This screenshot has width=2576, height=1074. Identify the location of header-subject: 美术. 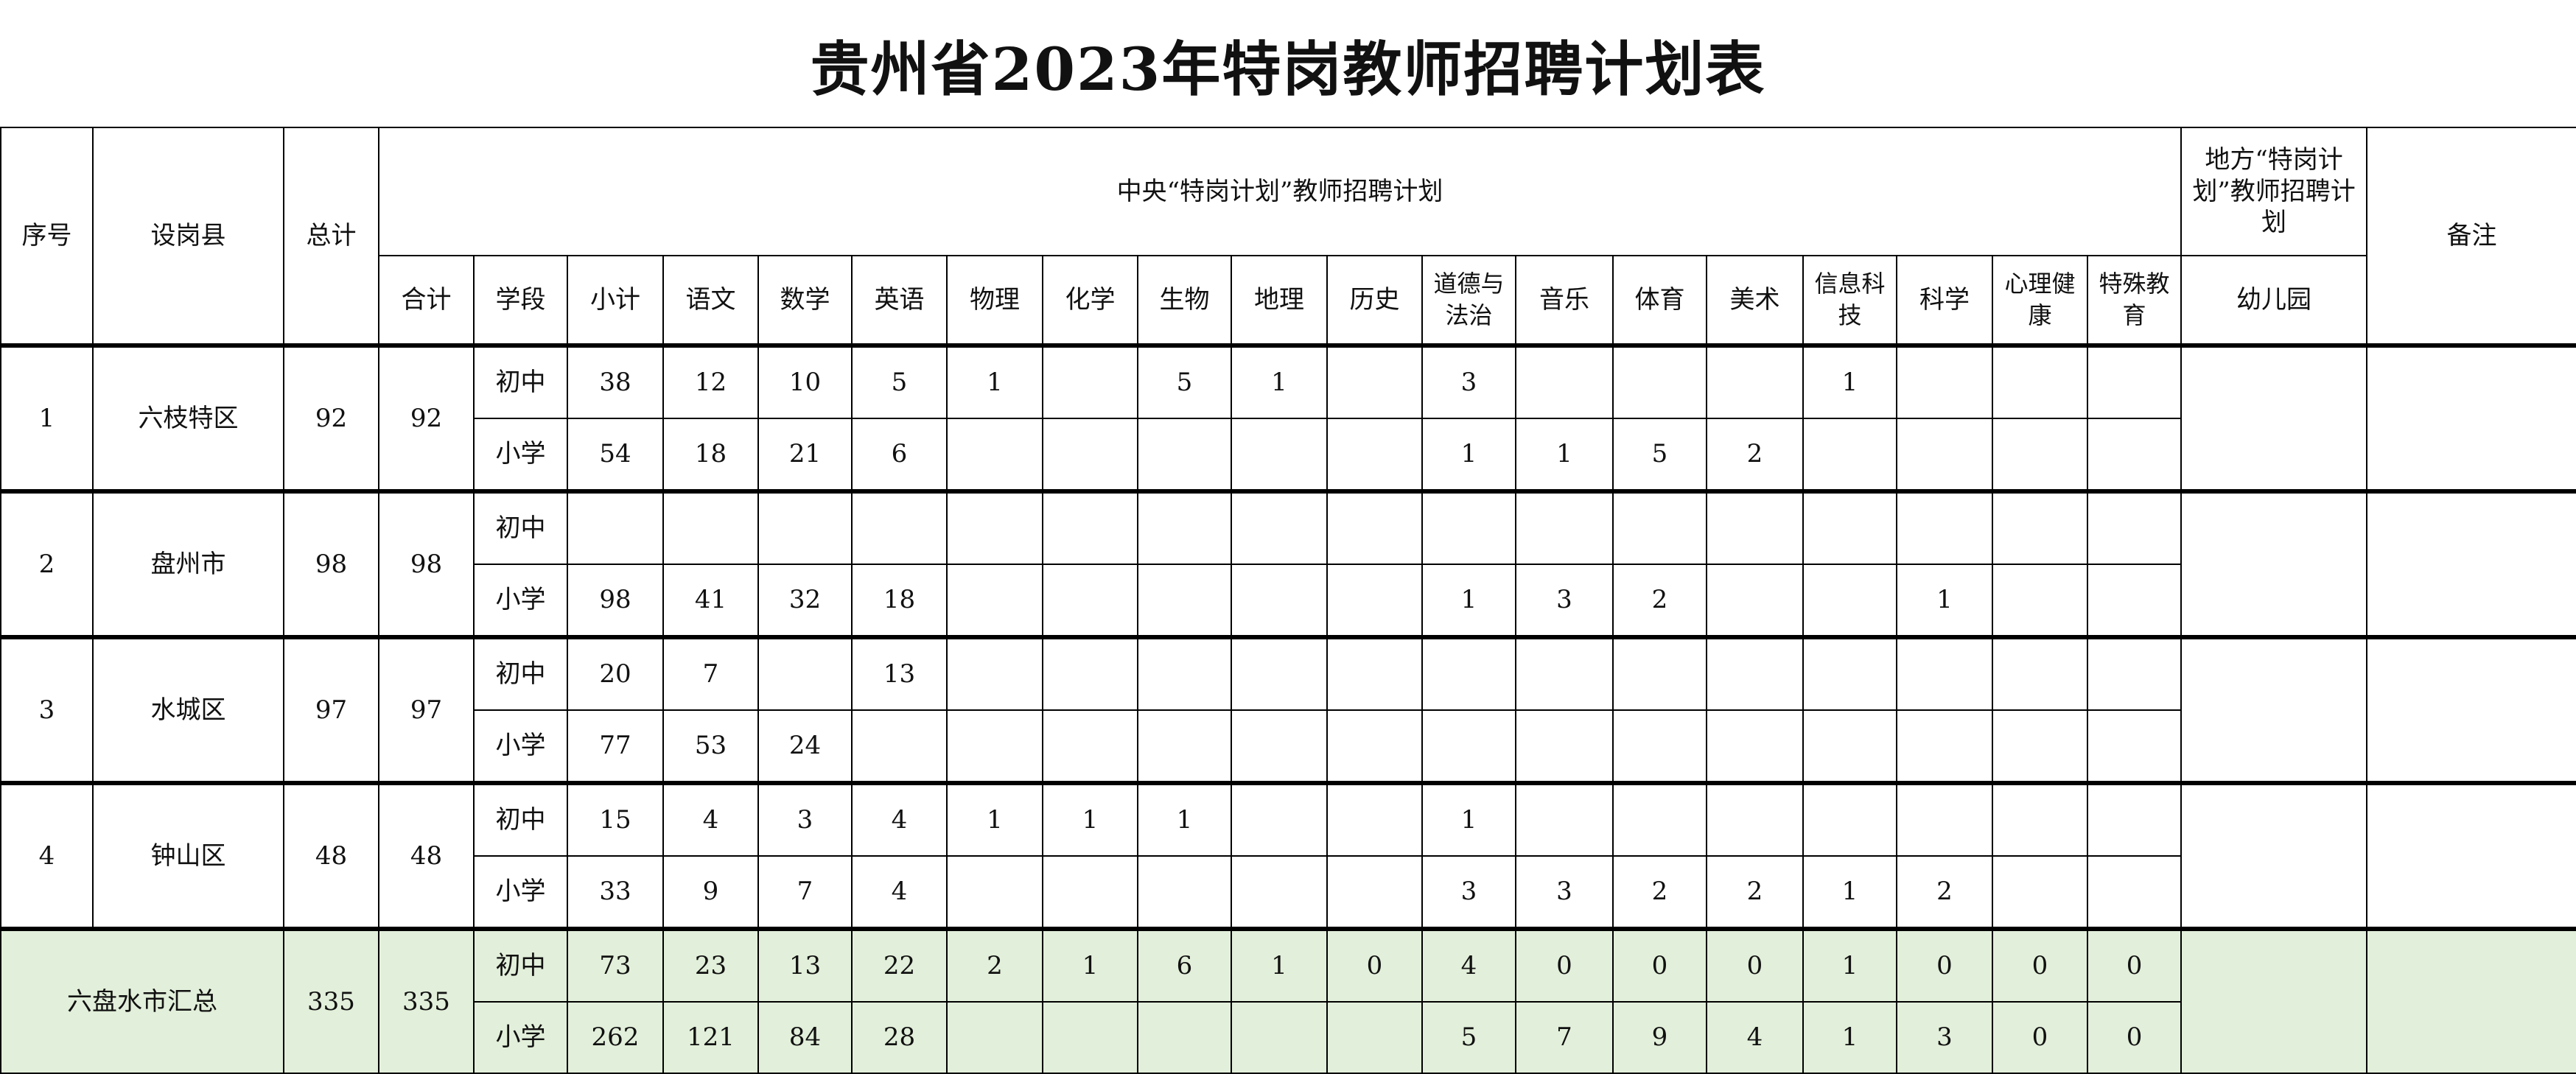
(1755, 300).